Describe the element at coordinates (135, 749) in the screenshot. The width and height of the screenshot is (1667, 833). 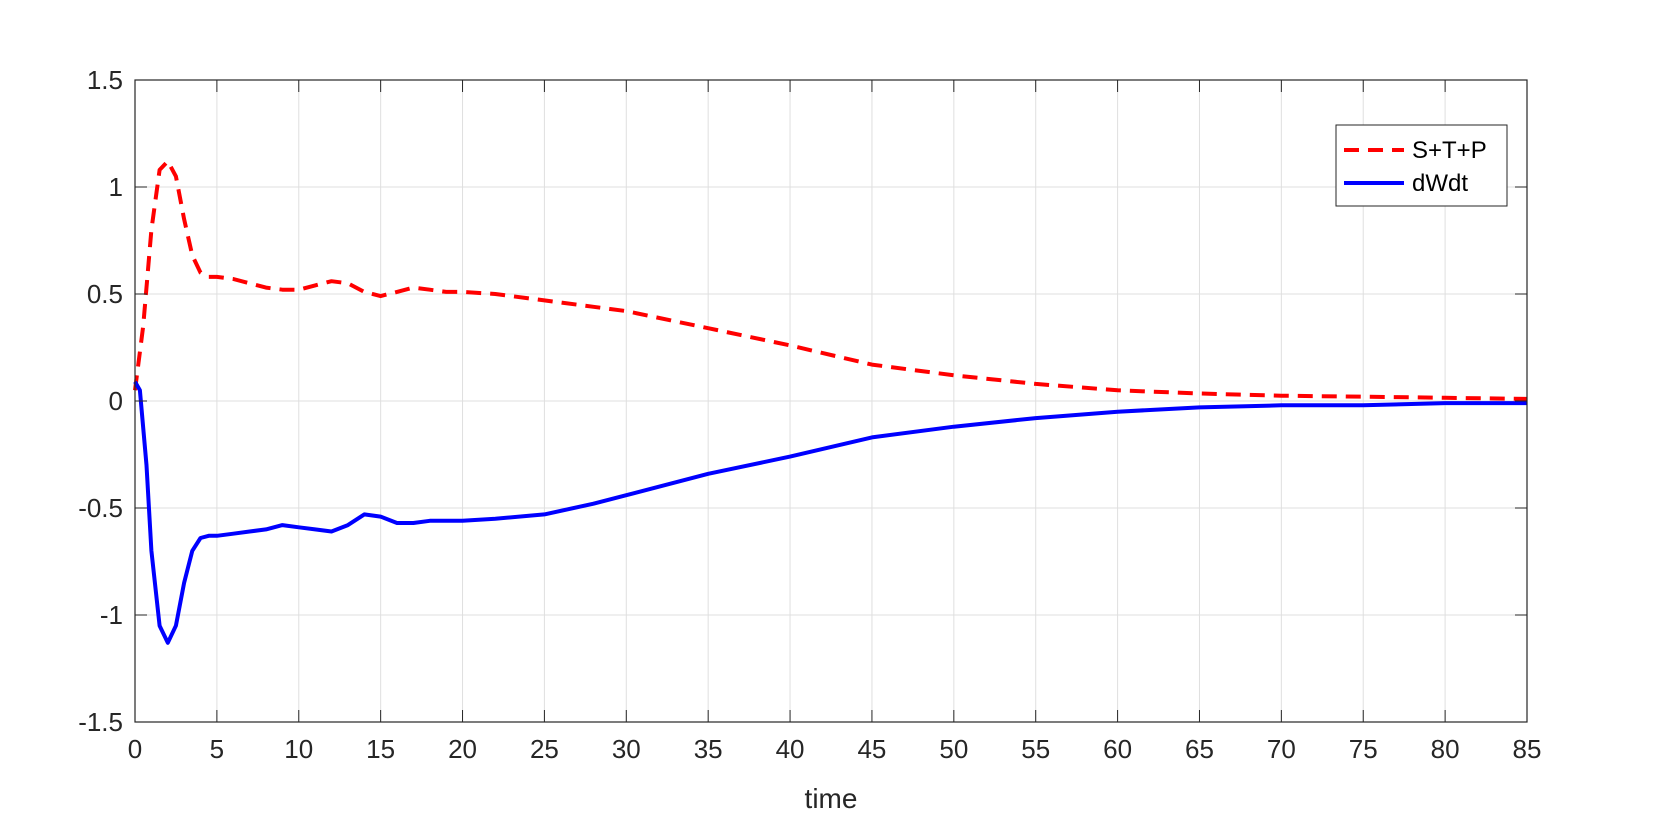
I see `x-tick-label: 0` at that location.